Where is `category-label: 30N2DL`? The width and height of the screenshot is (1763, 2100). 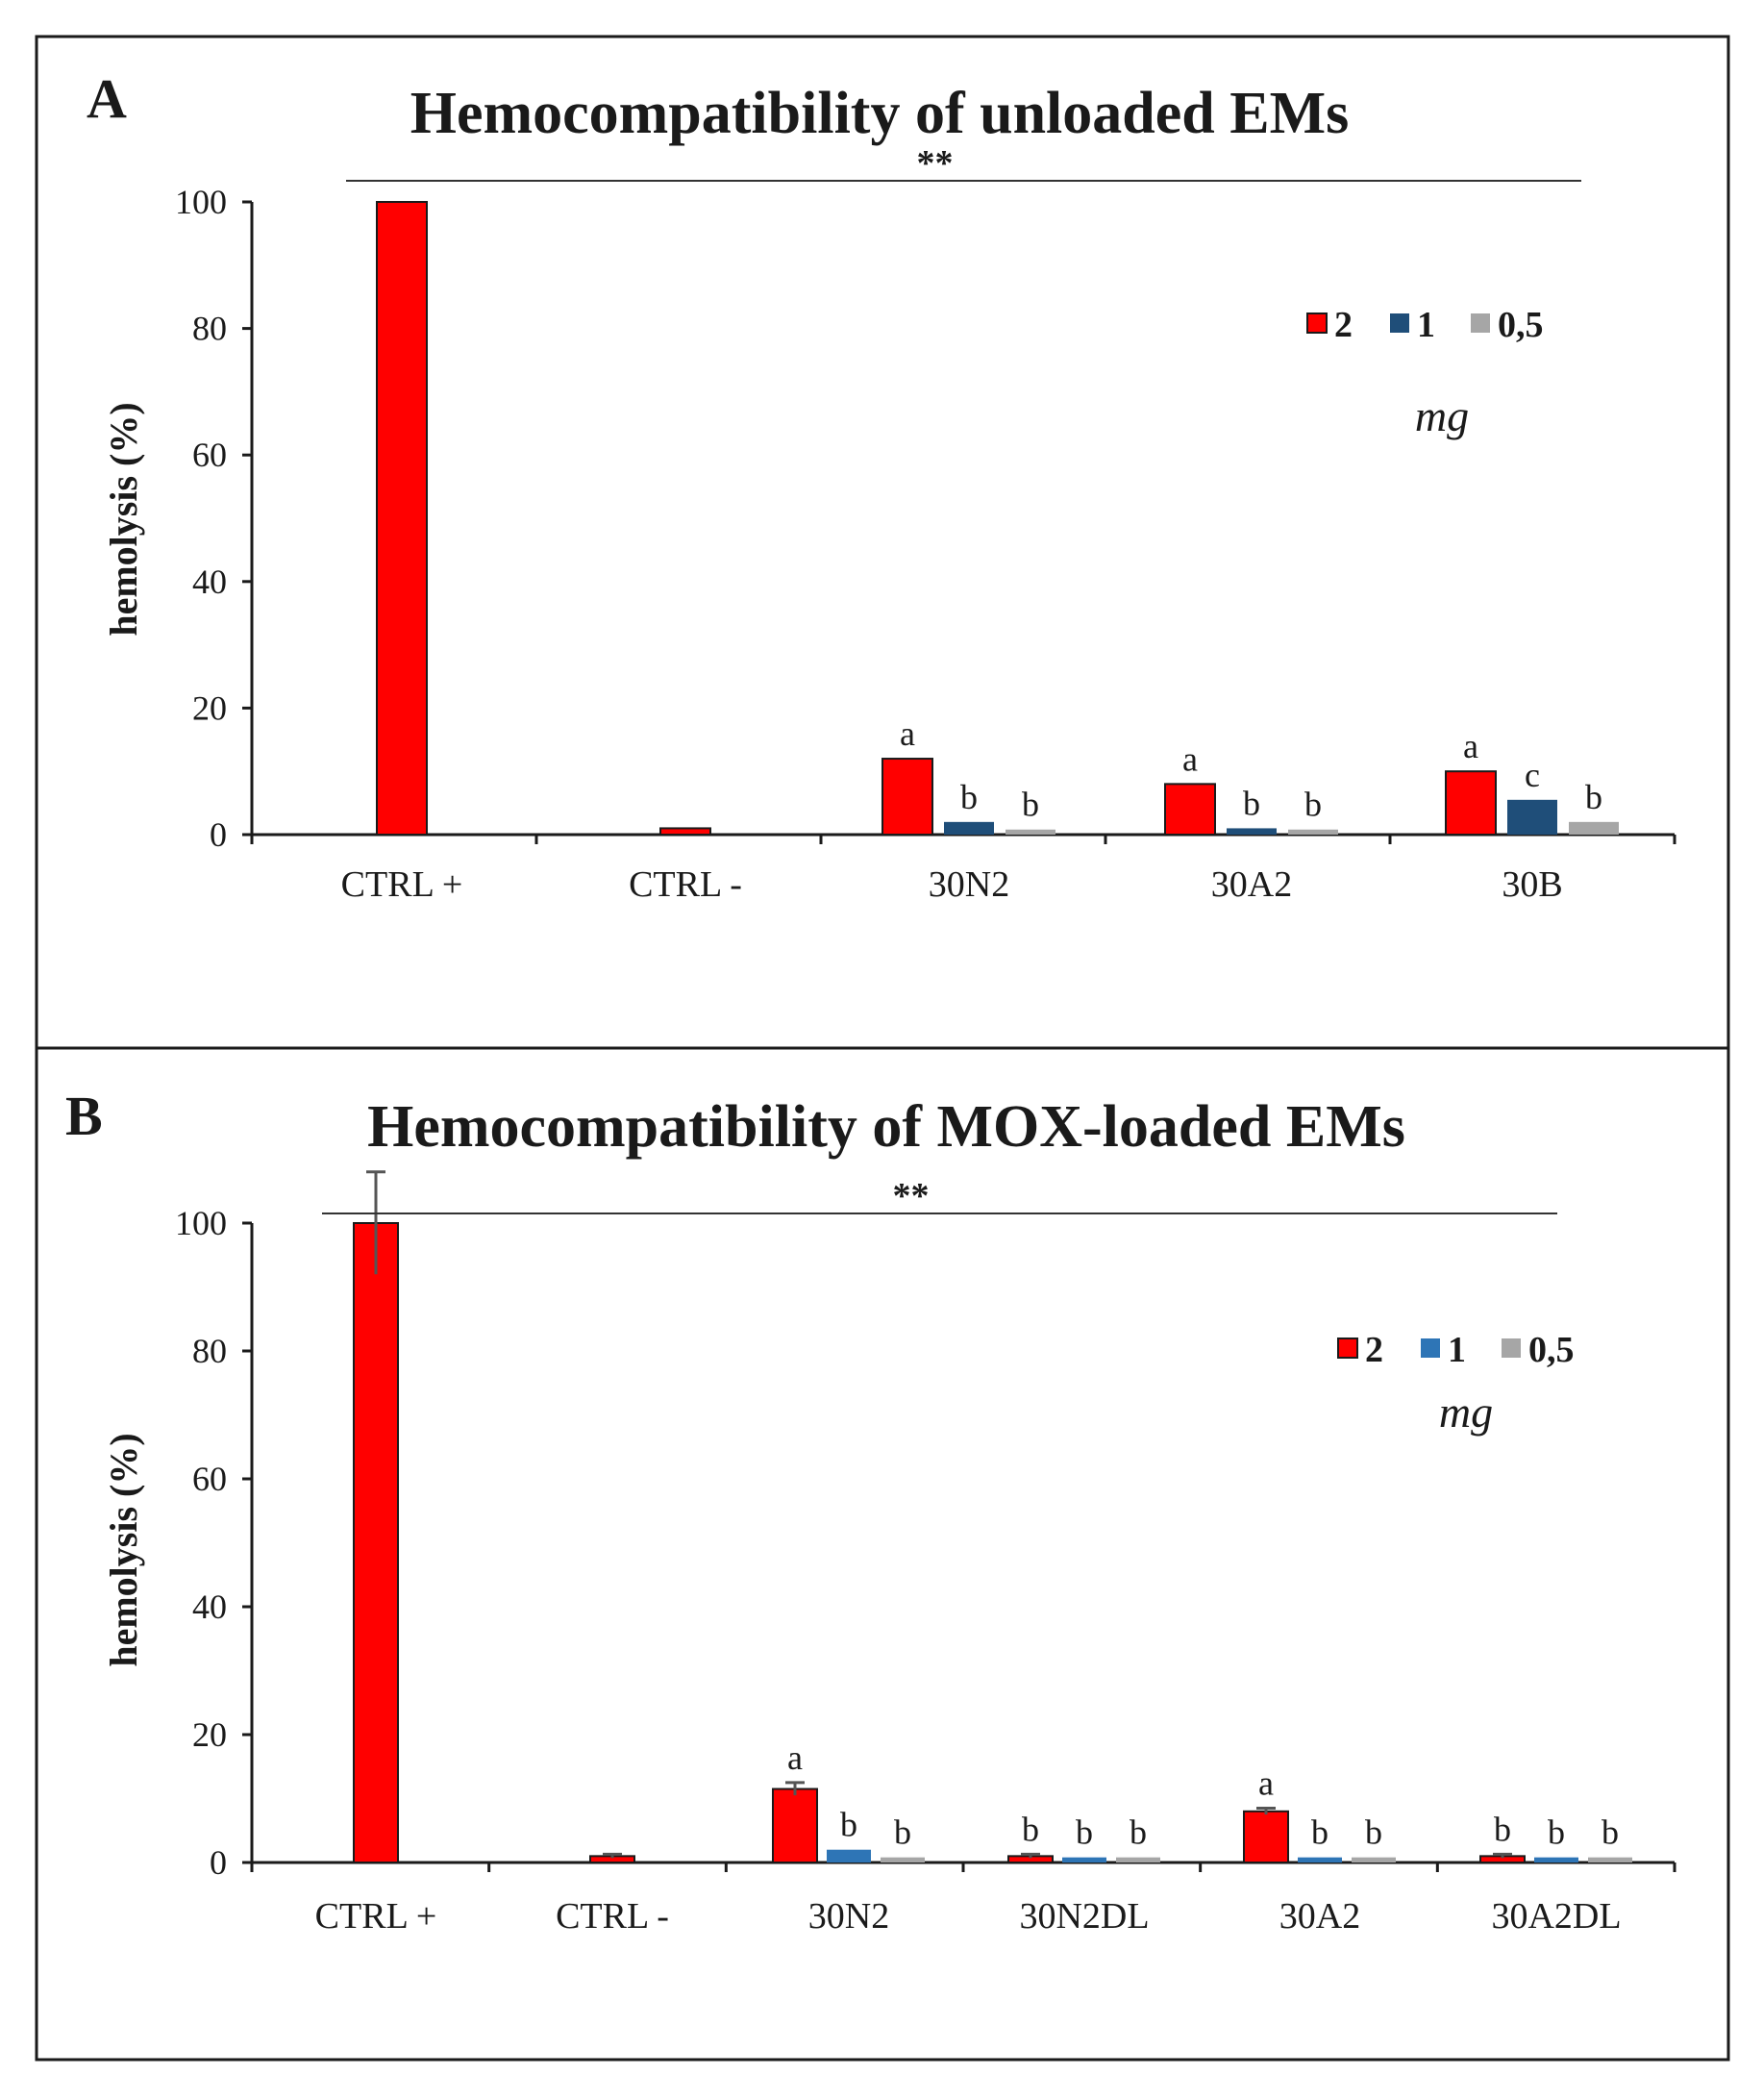 category-label: 30N2DL is located at coordinates (1084, 1917).